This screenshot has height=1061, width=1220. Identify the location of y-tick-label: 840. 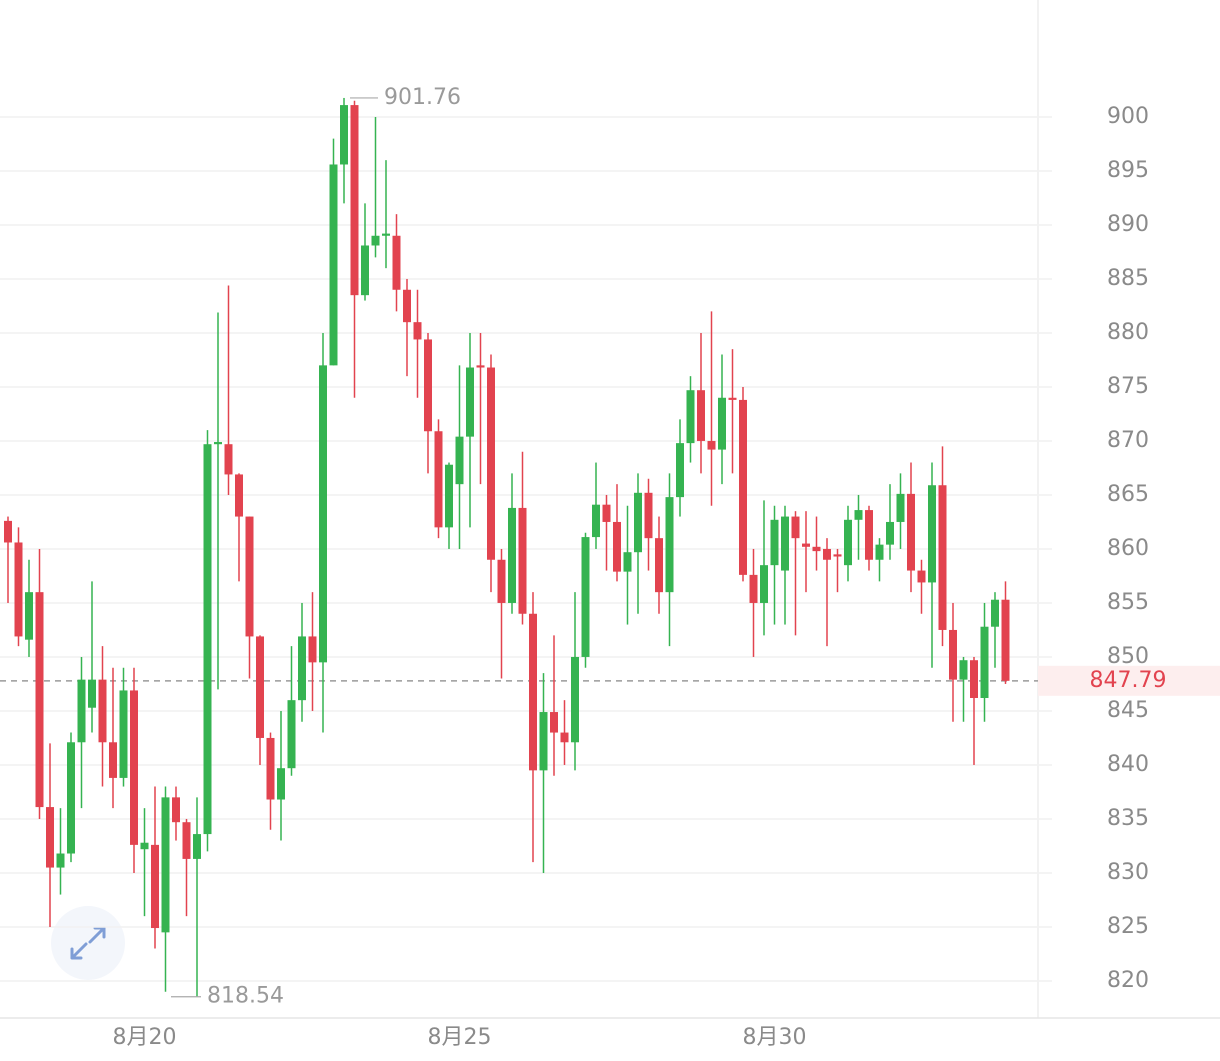
(1128, 764).